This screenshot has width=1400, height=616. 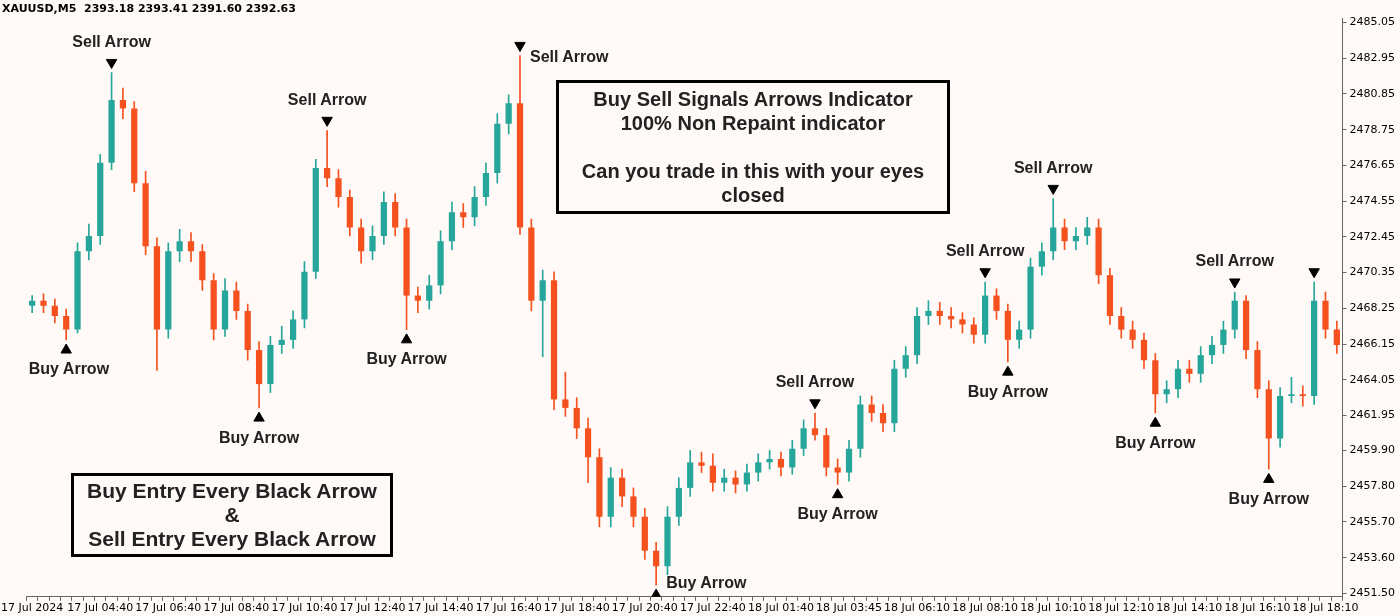 I want to click on y-tick-label: 2482.95, so click(x=1372, y=58).